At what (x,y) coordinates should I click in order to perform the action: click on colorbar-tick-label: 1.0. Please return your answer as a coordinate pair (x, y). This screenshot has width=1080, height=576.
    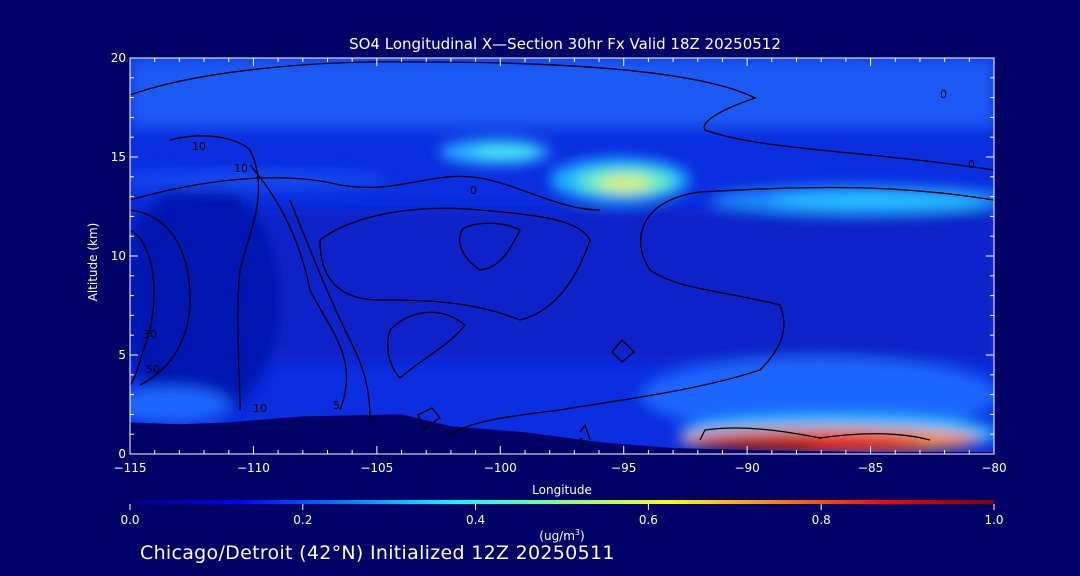
    Looking at the image, I should click on (993, 520).